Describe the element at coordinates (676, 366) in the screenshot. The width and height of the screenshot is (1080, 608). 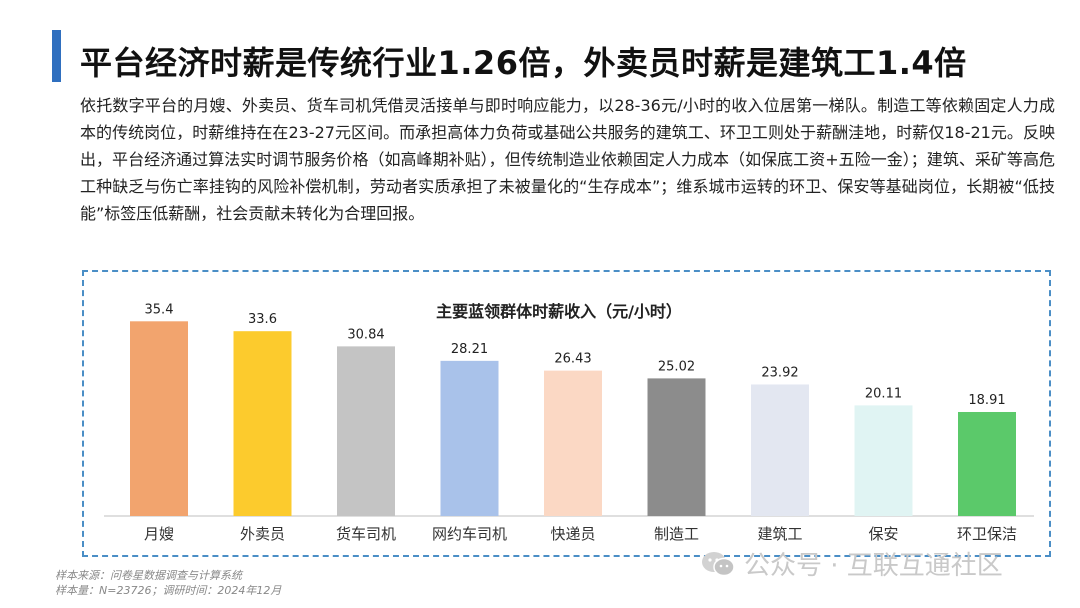
I see `value-label-5: 25.02` at that location.